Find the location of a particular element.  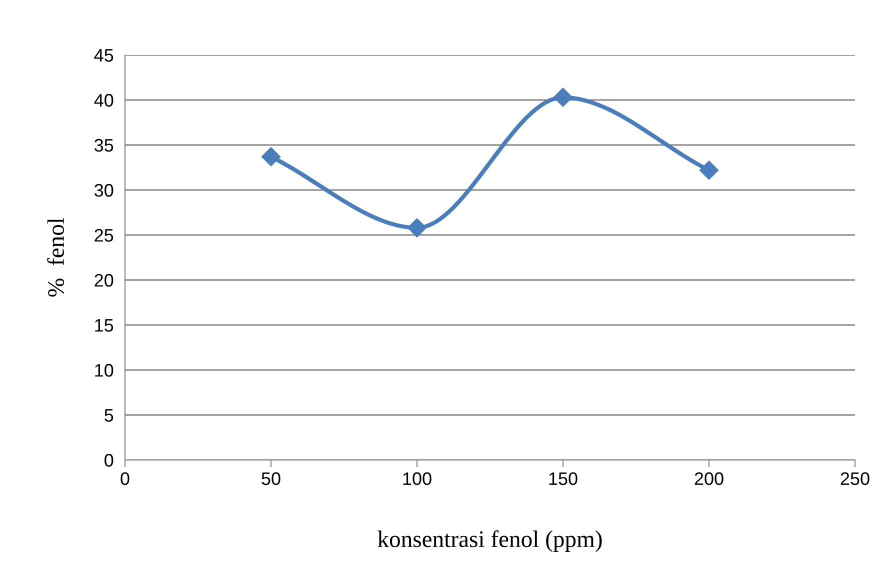

y-tick-label: 0 is located at coordinates (109, 460).